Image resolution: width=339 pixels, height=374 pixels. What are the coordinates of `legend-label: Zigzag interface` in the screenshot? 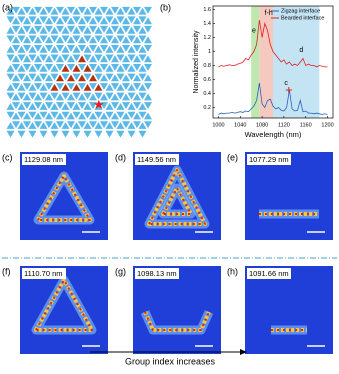 It's located at (300, 11).